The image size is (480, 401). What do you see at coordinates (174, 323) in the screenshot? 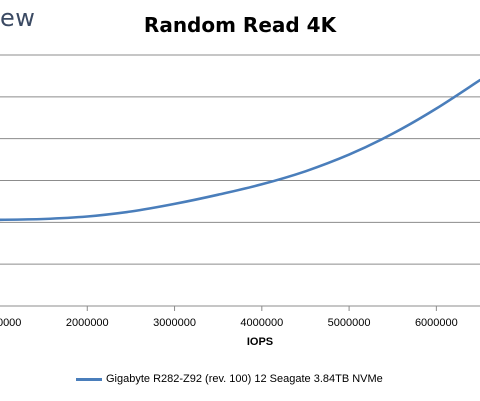
I see `x-tick-label: 3000000` at bounding box center [174, 323].